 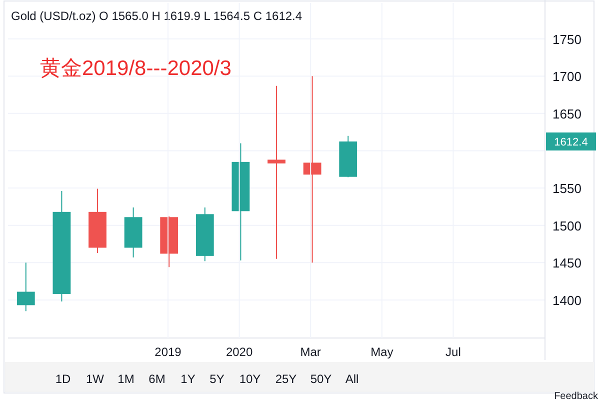 I want to click on text: 2019, so click(x=168, y=352).